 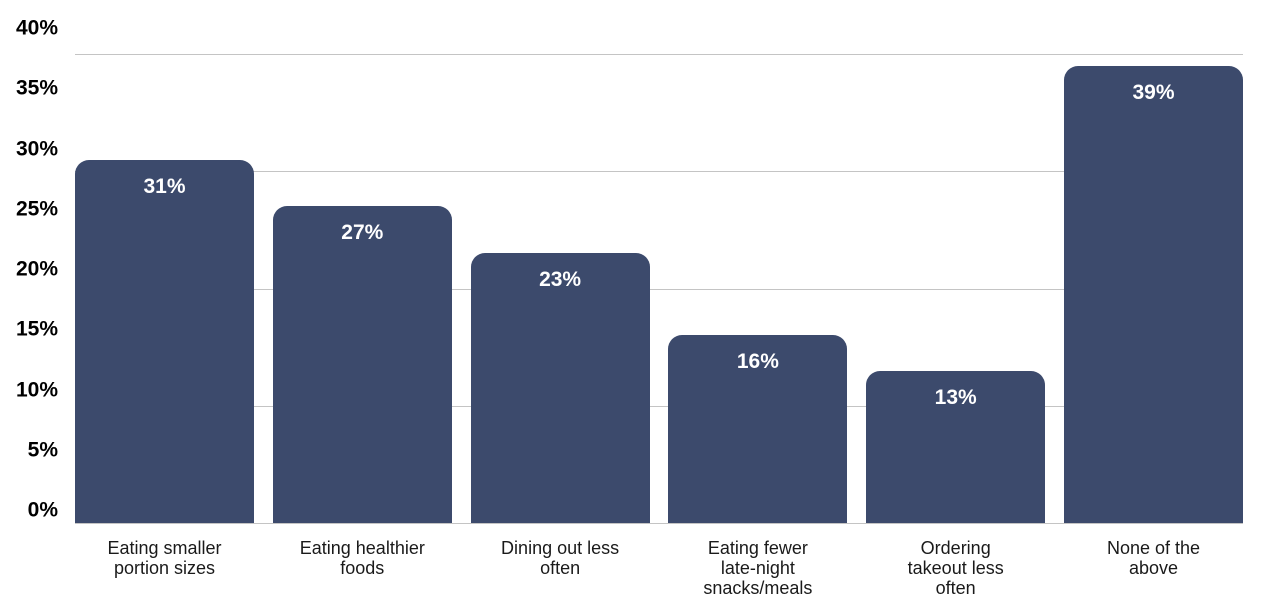 What do you see at coordinates (1153, 294) in the screenshot?
I see `bar: 39%` at bounding box center [1153, 294].